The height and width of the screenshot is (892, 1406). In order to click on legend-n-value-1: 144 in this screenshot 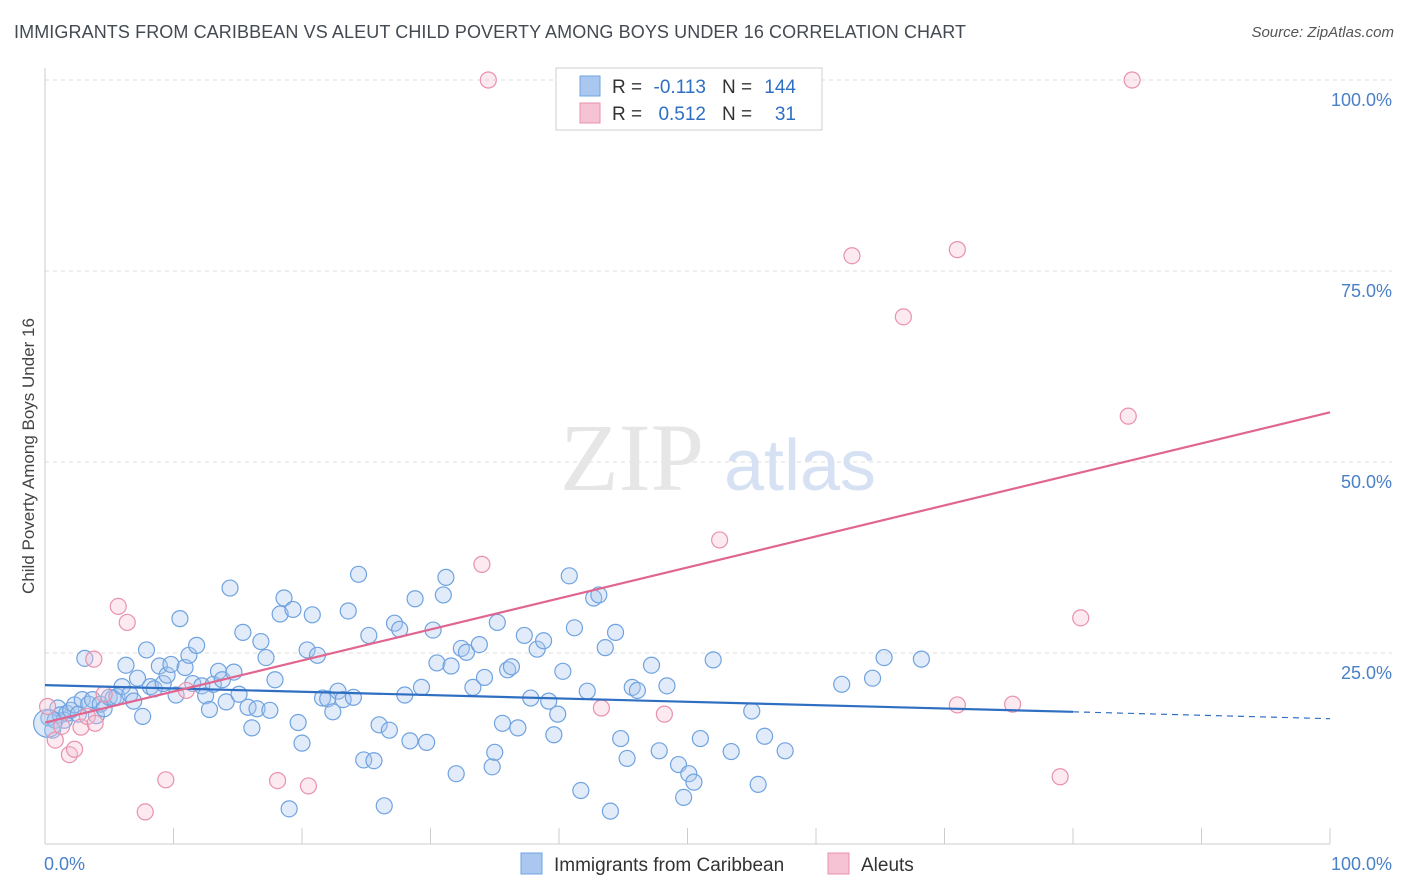, I will do `click(780, 87)`.